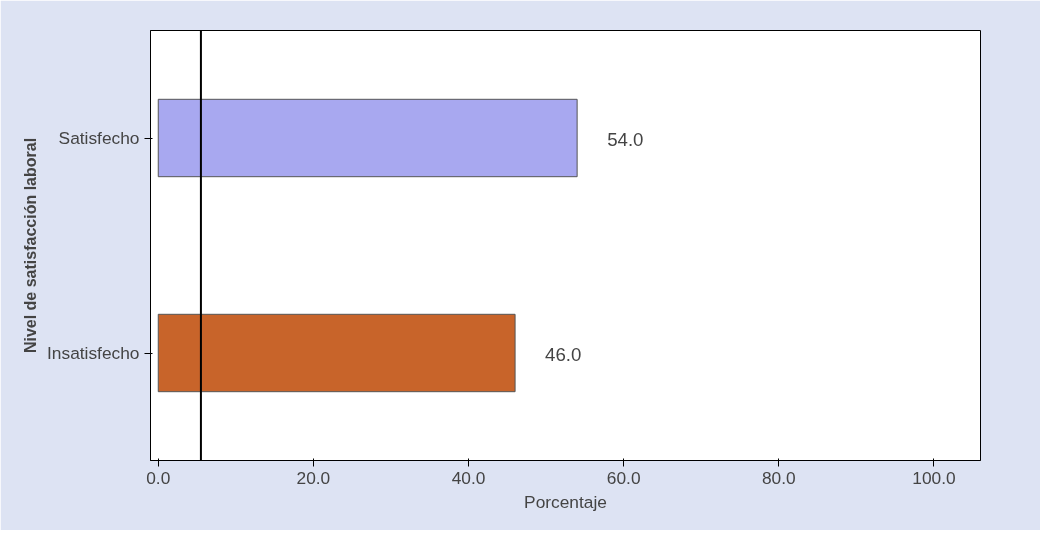 The width and height of the screenshot is (1043, 537). Describe the element at coordinates (99, 138) in the screenshot. I see `y-tick-label: Satisfecho` at that location.